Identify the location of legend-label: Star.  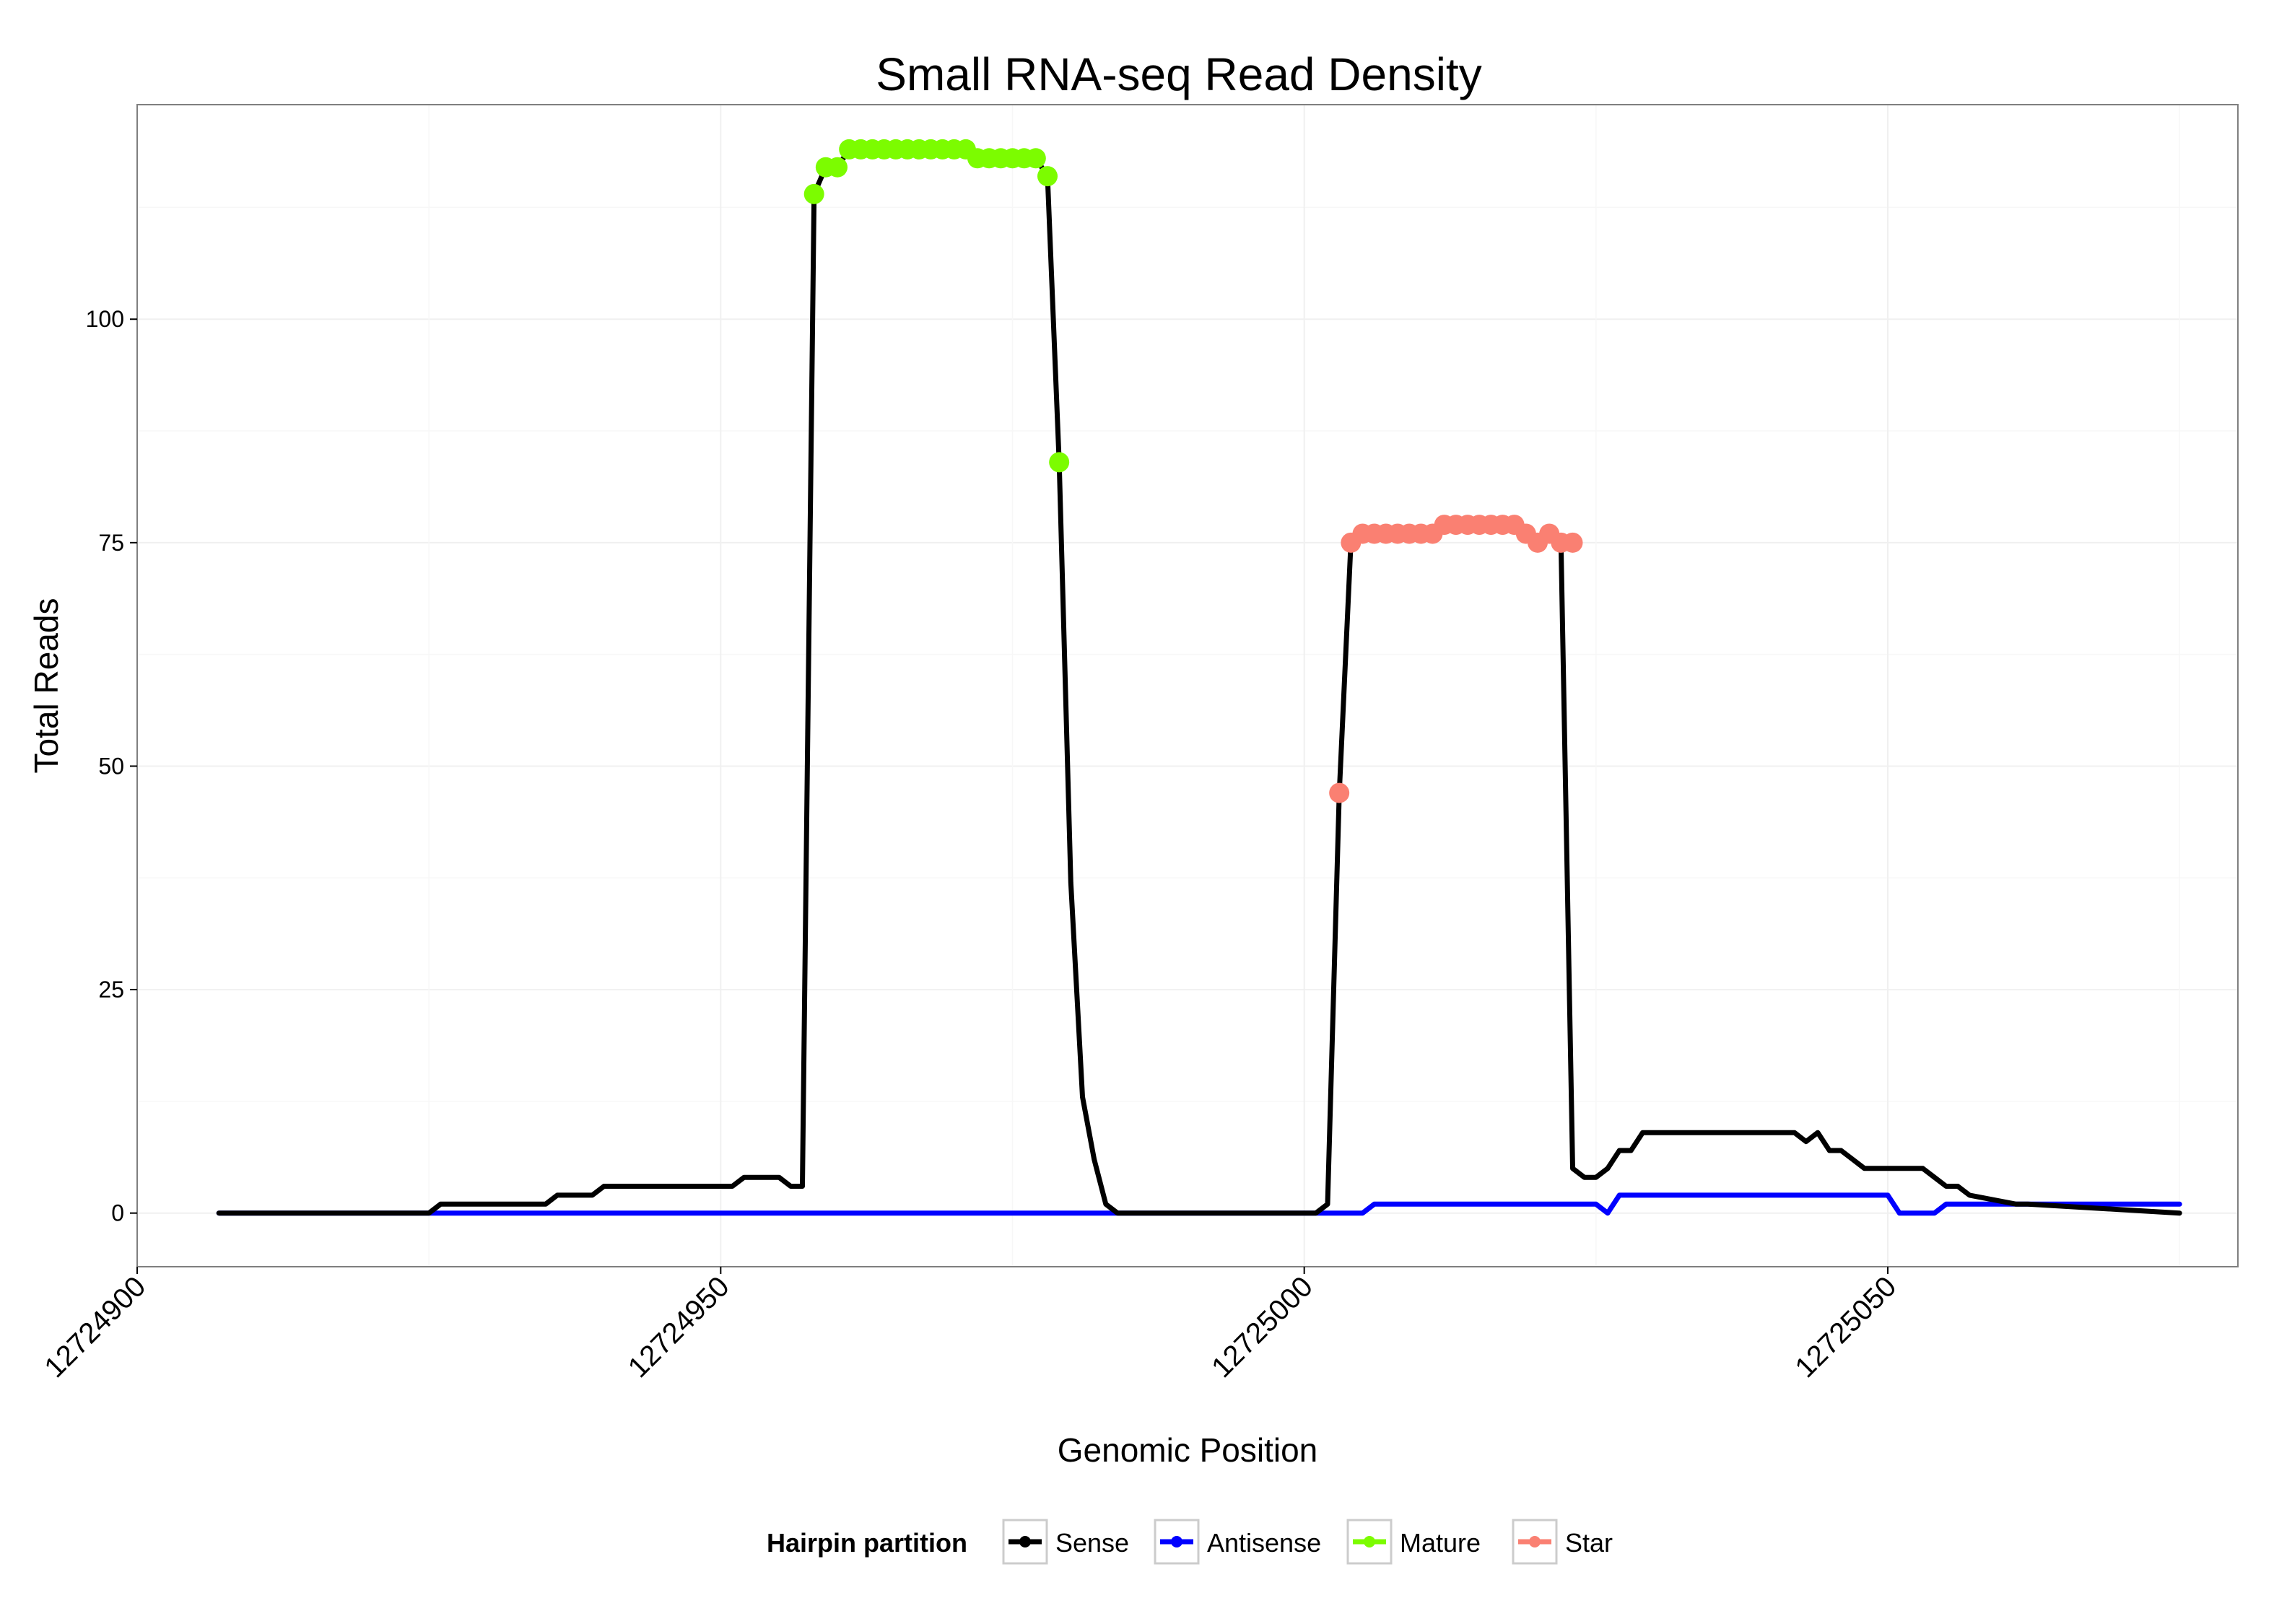
(1589, 1543).